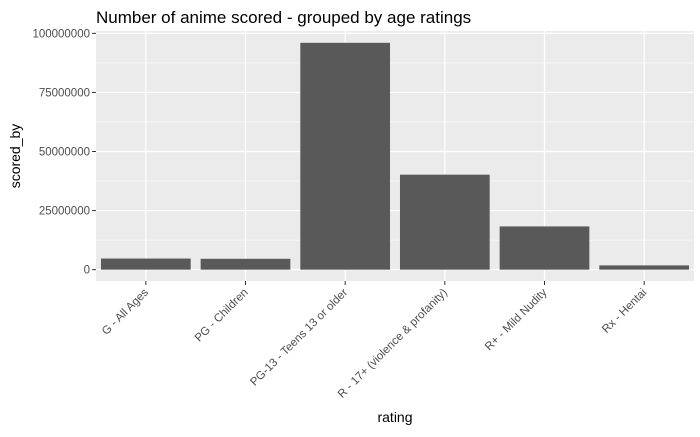 The width and height of the screenshot is (700, 437). I want to click on y-tick-label: 50000000, so click(64, 153).